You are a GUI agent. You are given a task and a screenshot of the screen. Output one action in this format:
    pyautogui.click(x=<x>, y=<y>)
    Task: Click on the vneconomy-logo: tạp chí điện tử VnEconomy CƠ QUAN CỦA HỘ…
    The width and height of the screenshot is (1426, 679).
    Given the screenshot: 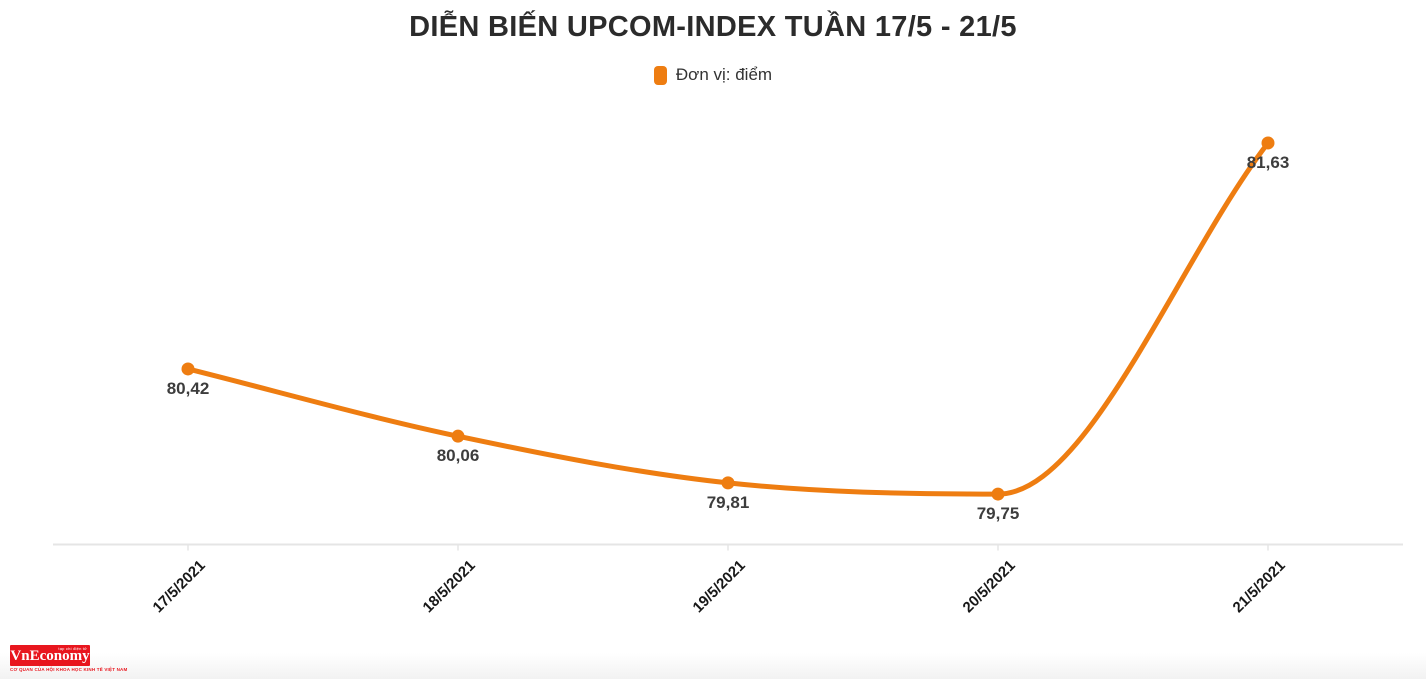 What is the action you would take?
    pyautogui.click(x=69, y=658)
    